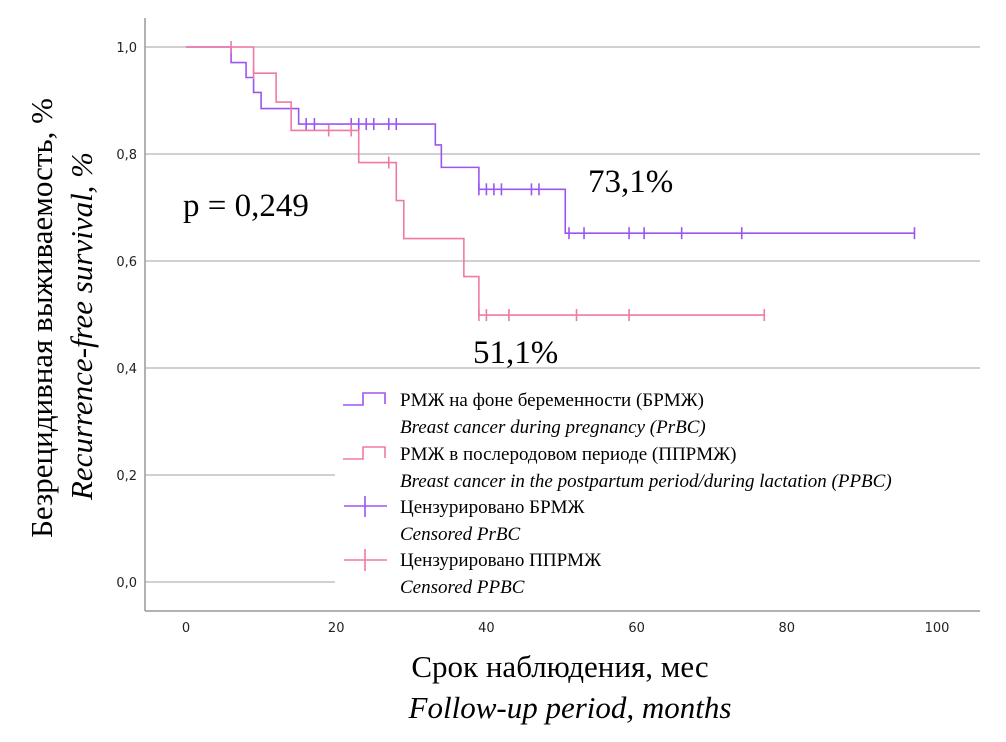 The width and height of the screenshot is (1006, 742). What do you see at coordinates (41, 318) in the screenshot?
I see `y-axis-label: Безрецидивная выживаемость, %` at bounding box center [41, 318].